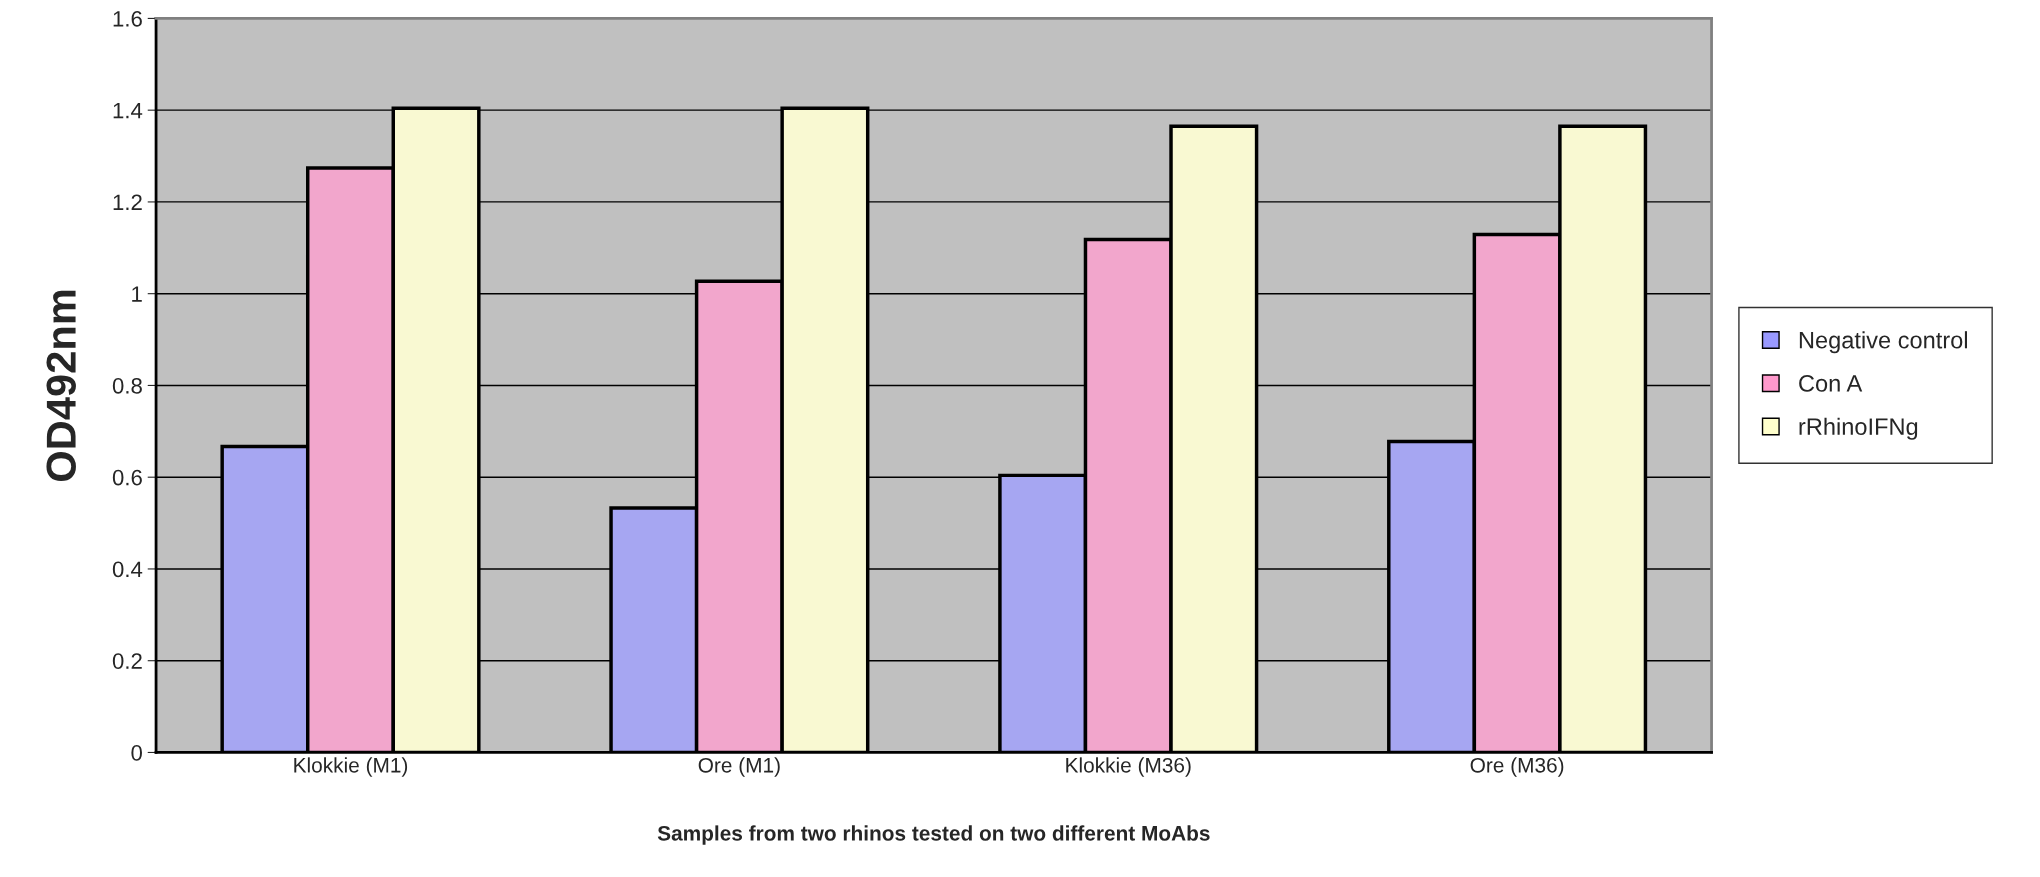 The height and width of the screenshot is (877, 2040). I want to click on x-tick-label: Ore (M36), so click(1517, 767).